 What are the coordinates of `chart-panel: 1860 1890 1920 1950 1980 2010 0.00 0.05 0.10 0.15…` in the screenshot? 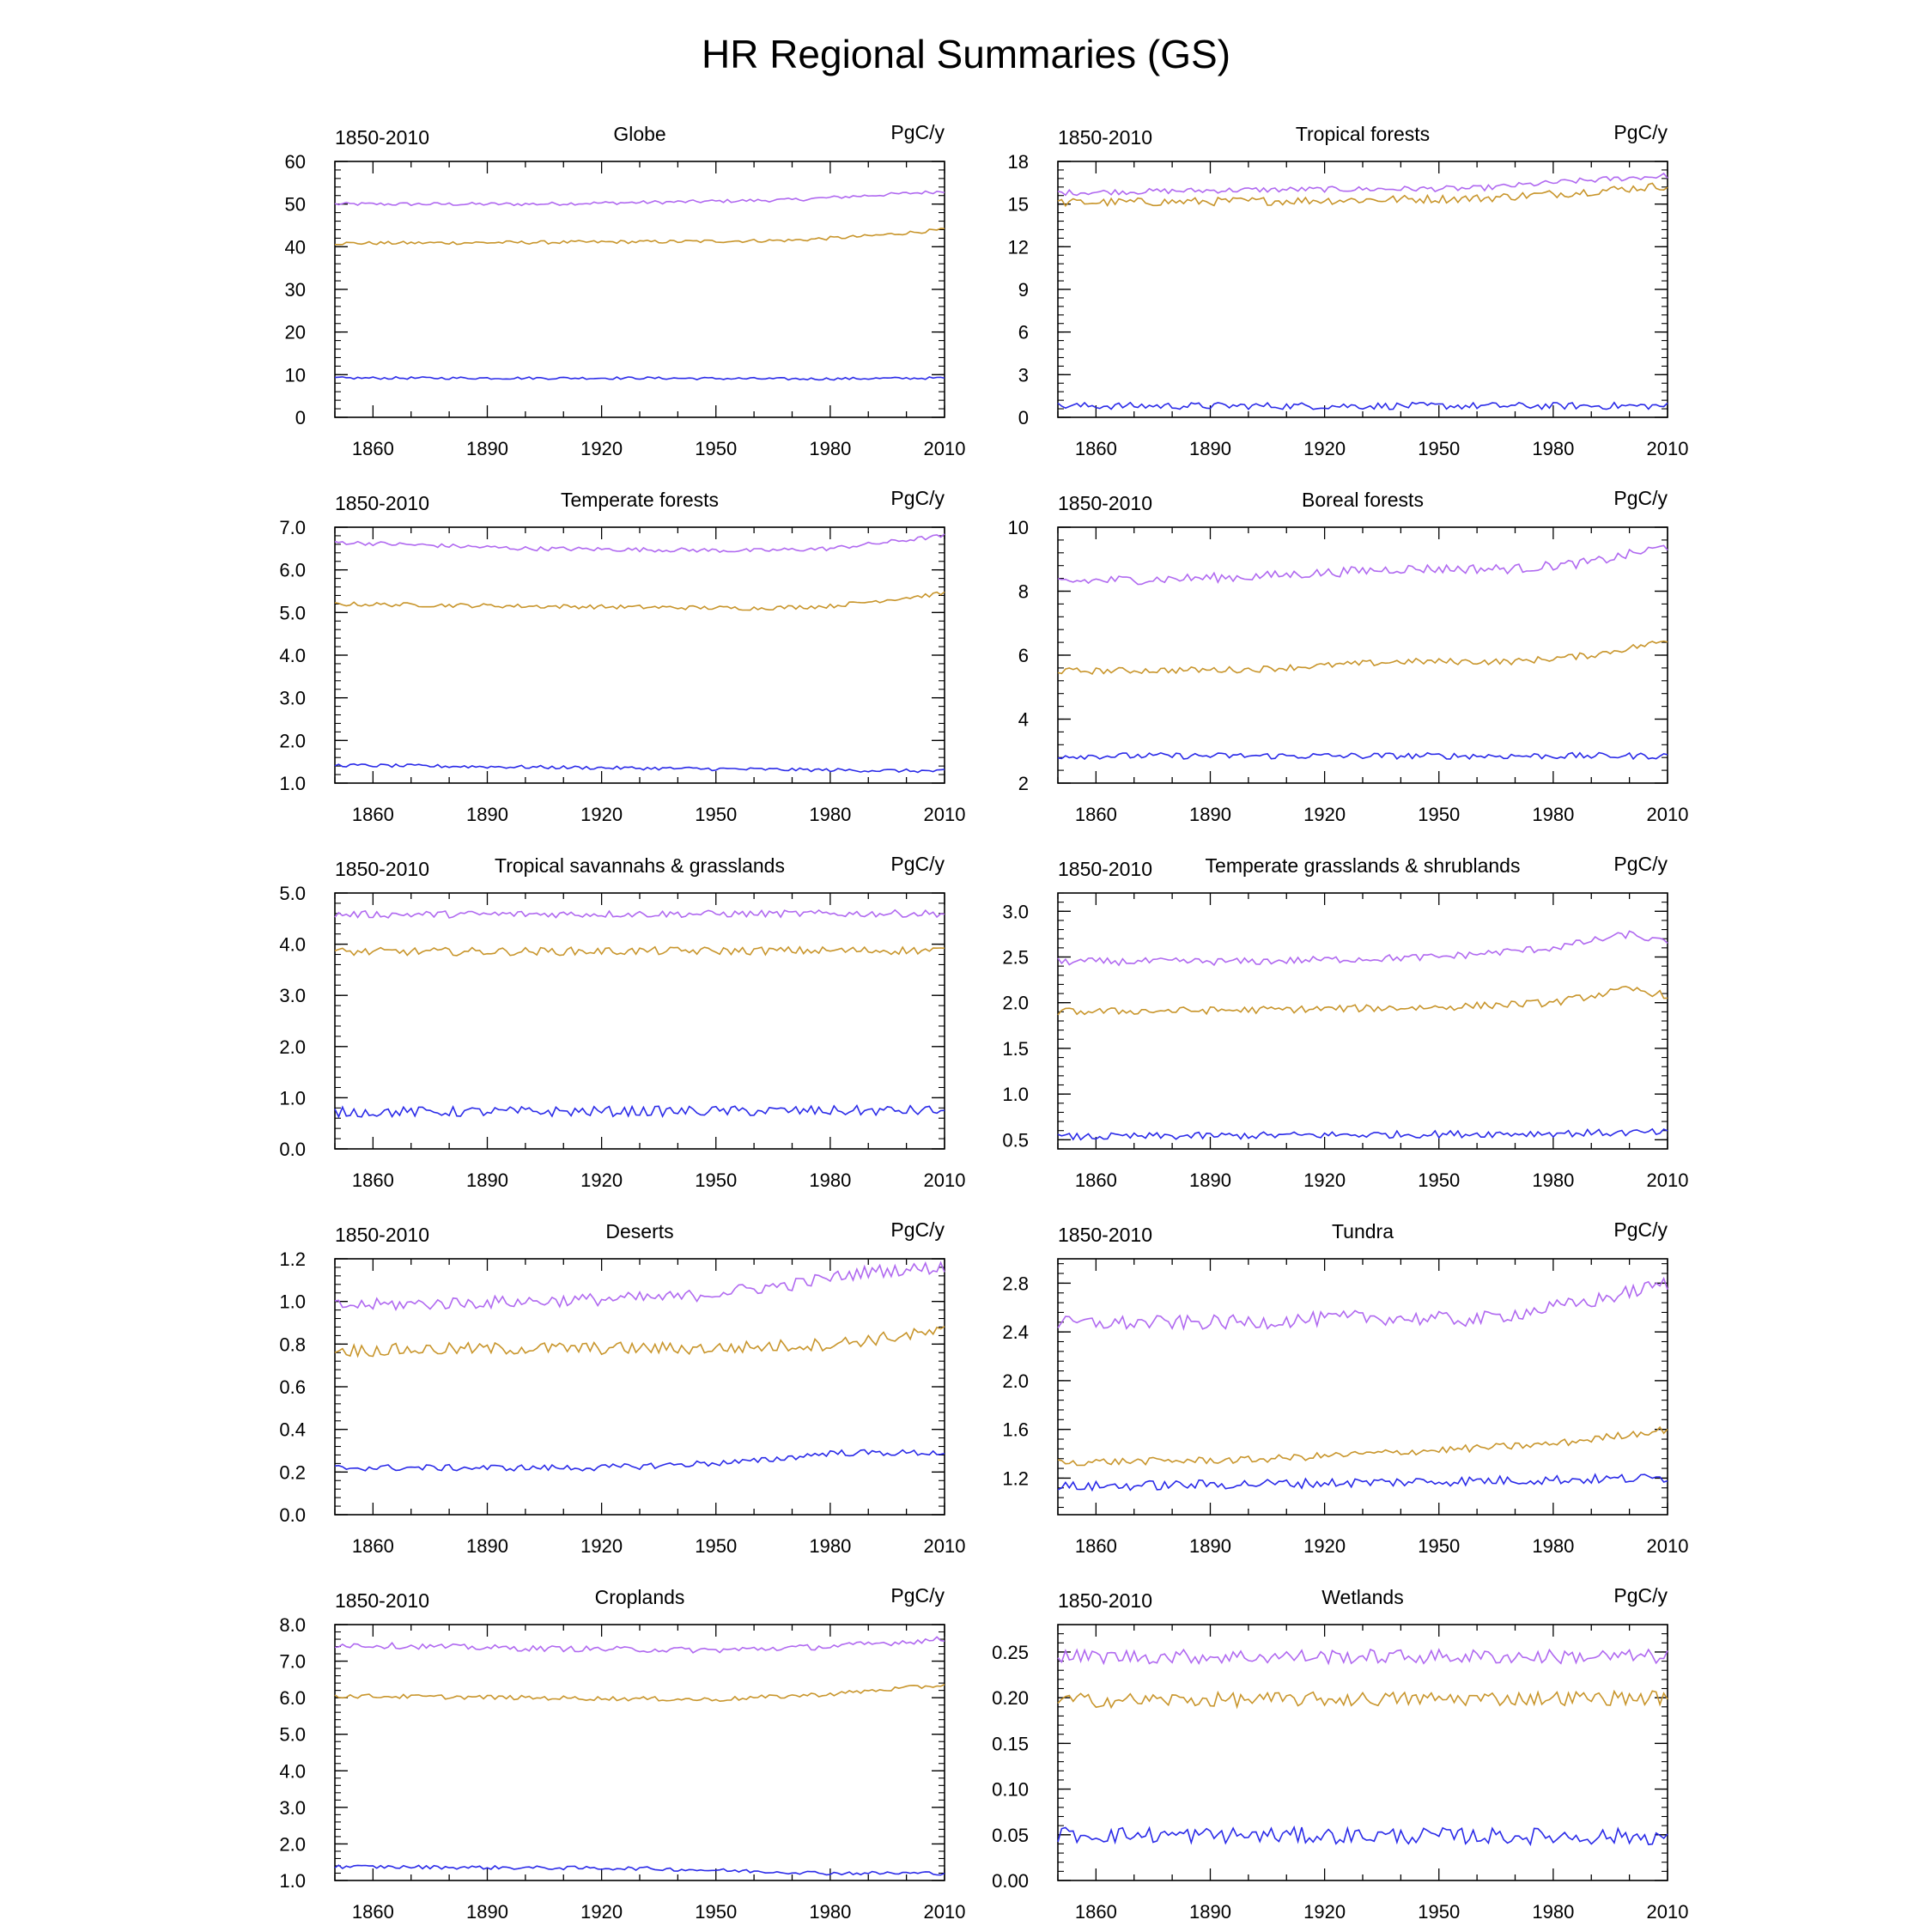 It's located at (1340, 1753).